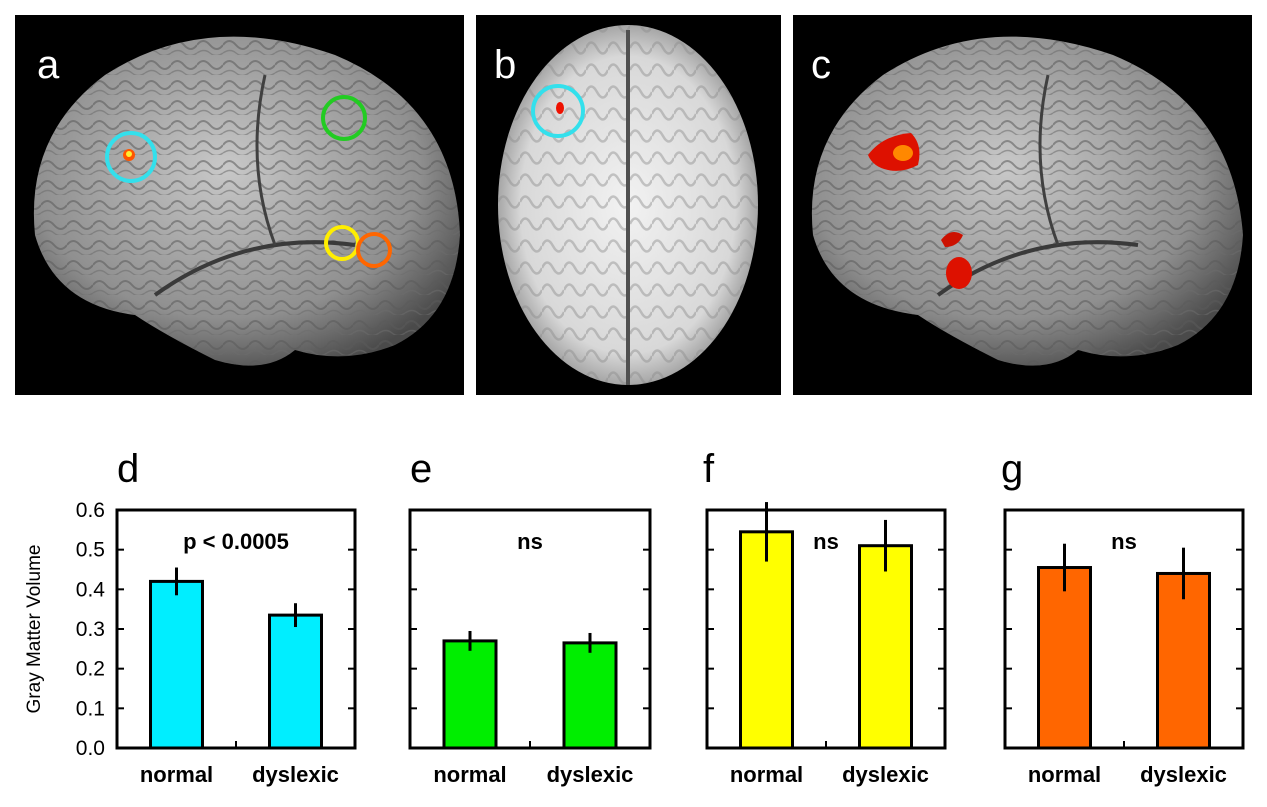 This screenshot has width=1267, height=807. I want to click on brain-lateral-image, so click(247, 201).